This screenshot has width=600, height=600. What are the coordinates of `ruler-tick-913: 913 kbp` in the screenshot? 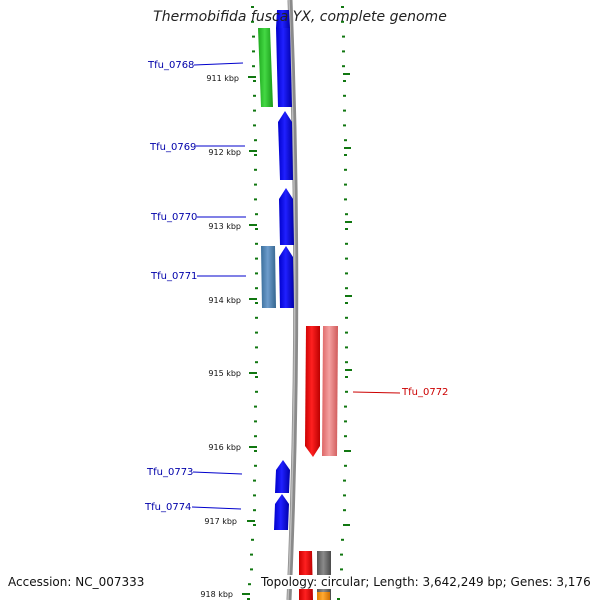 It's located at (232, 226).